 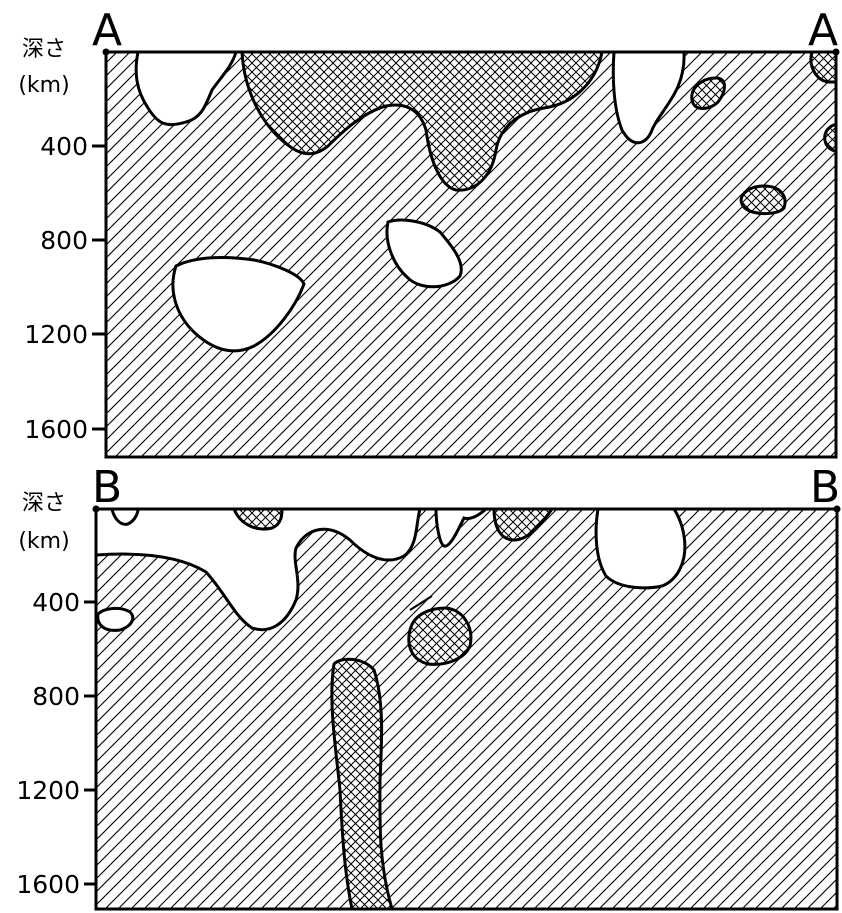 I want to click on section-b-tick-label: 1200, so click(x=48, y=790).